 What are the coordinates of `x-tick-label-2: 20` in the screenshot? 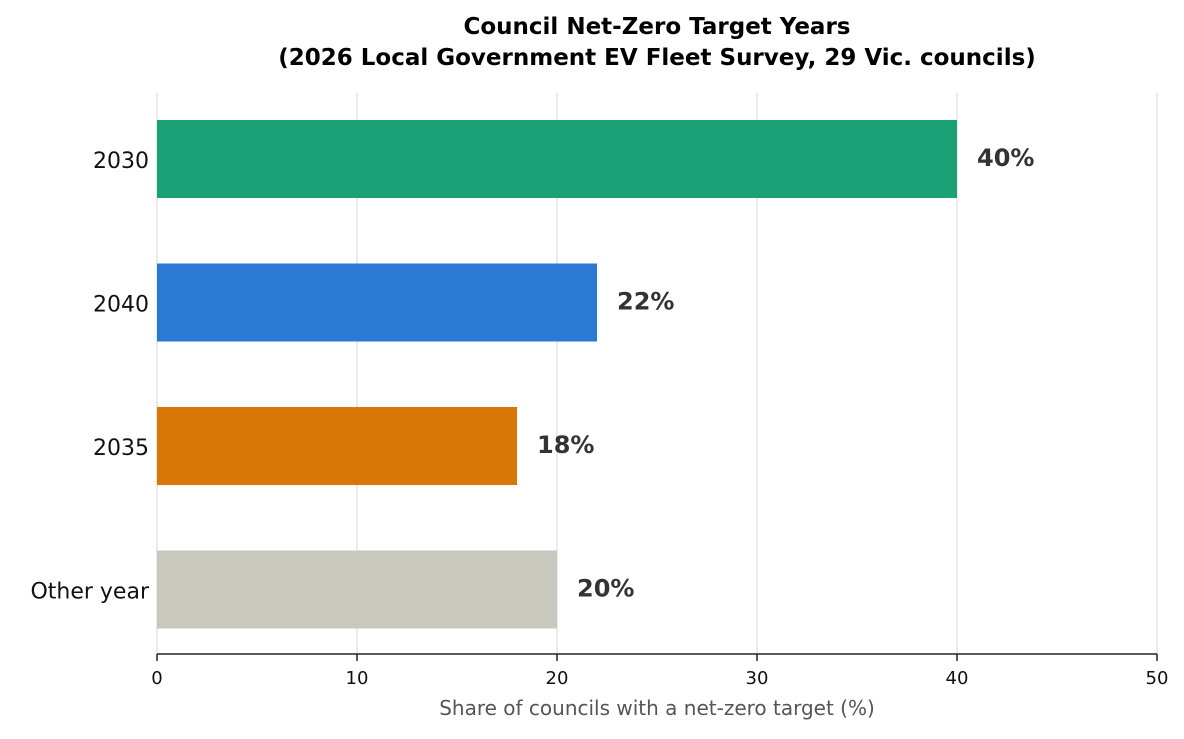 It's located at (557, 678).